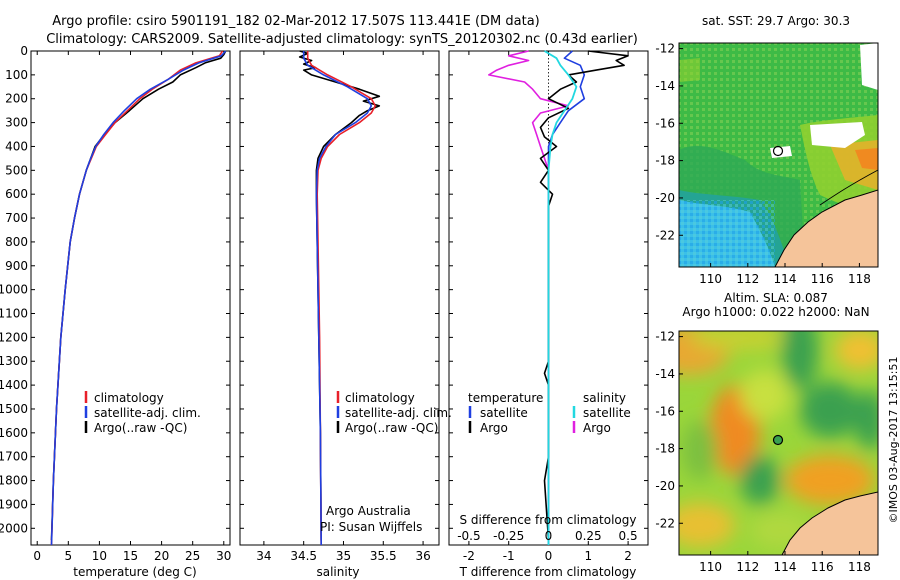 The width and height of the screenshot is (900, 580). I want to click on depth-tick-label: 1300, so click(14, 361).